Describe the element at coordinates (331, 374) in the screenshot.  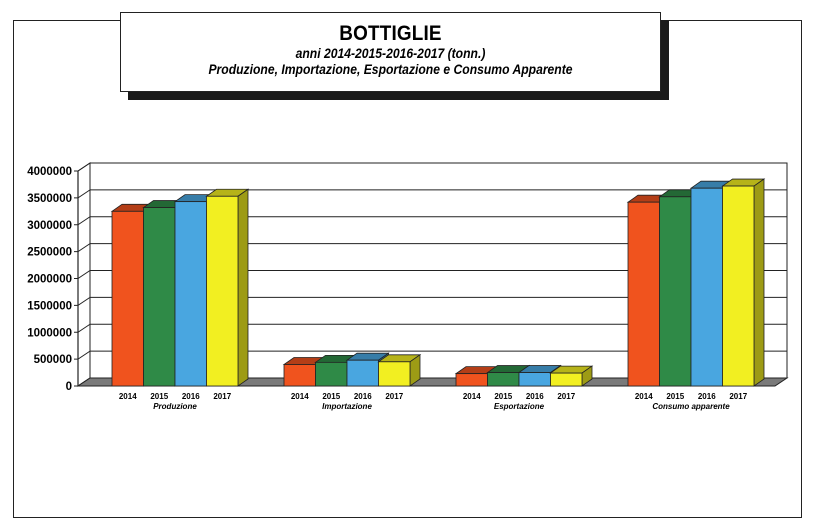
I see `bar-importazione-2015` at that location.